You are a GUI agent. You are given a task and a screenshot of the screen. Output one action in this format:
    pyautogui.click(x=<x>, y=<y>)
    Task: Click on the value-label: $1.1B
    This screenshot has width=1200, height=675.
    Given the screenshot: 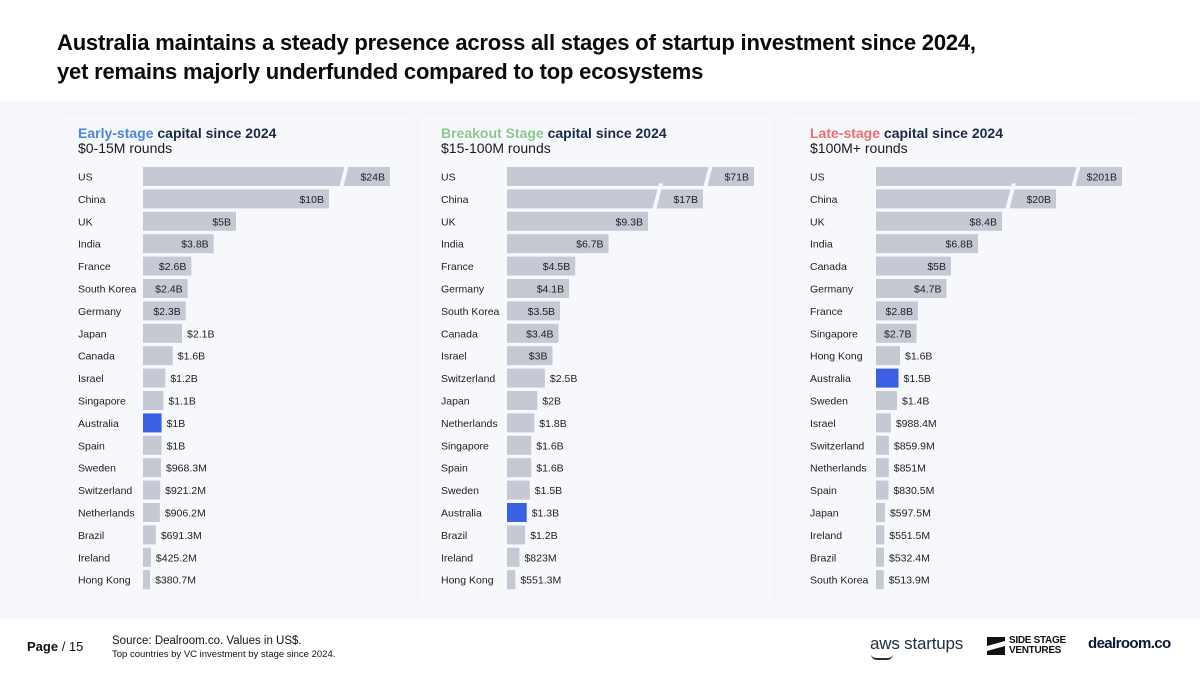 What is the action you would take?
    pyautogui.click(x=181, y=402)
    